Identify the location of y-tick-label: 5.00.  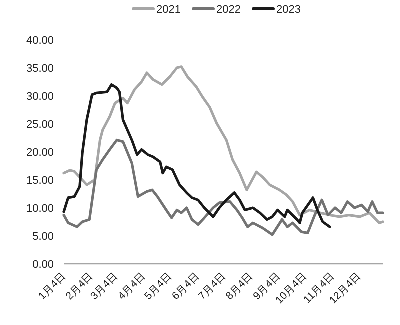
(43, 236).